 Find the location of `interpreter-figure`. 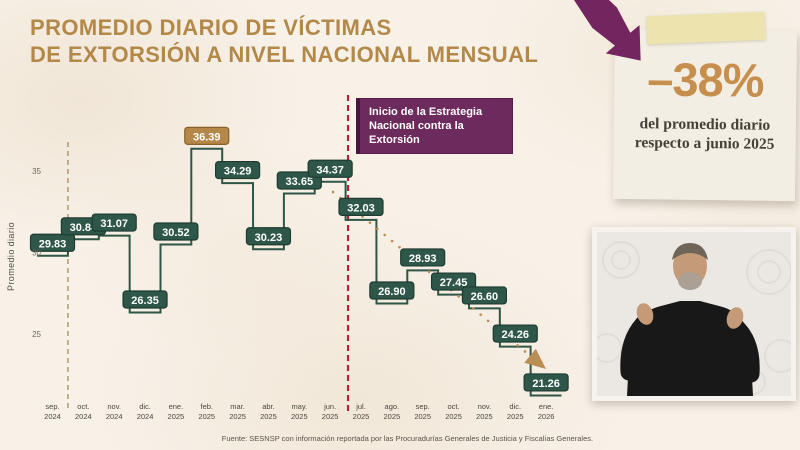

interpreter-figure is located at coordinates (695, 314).